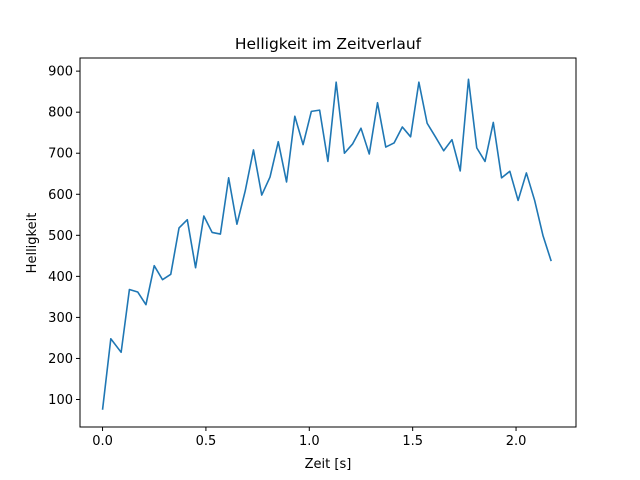 Image resolution: width=640 pixels, height=480 pixels. Describe the element at coordinates (328, 464) in the screenshot. I see `x-axis-label: Zeit [s]` at that location.